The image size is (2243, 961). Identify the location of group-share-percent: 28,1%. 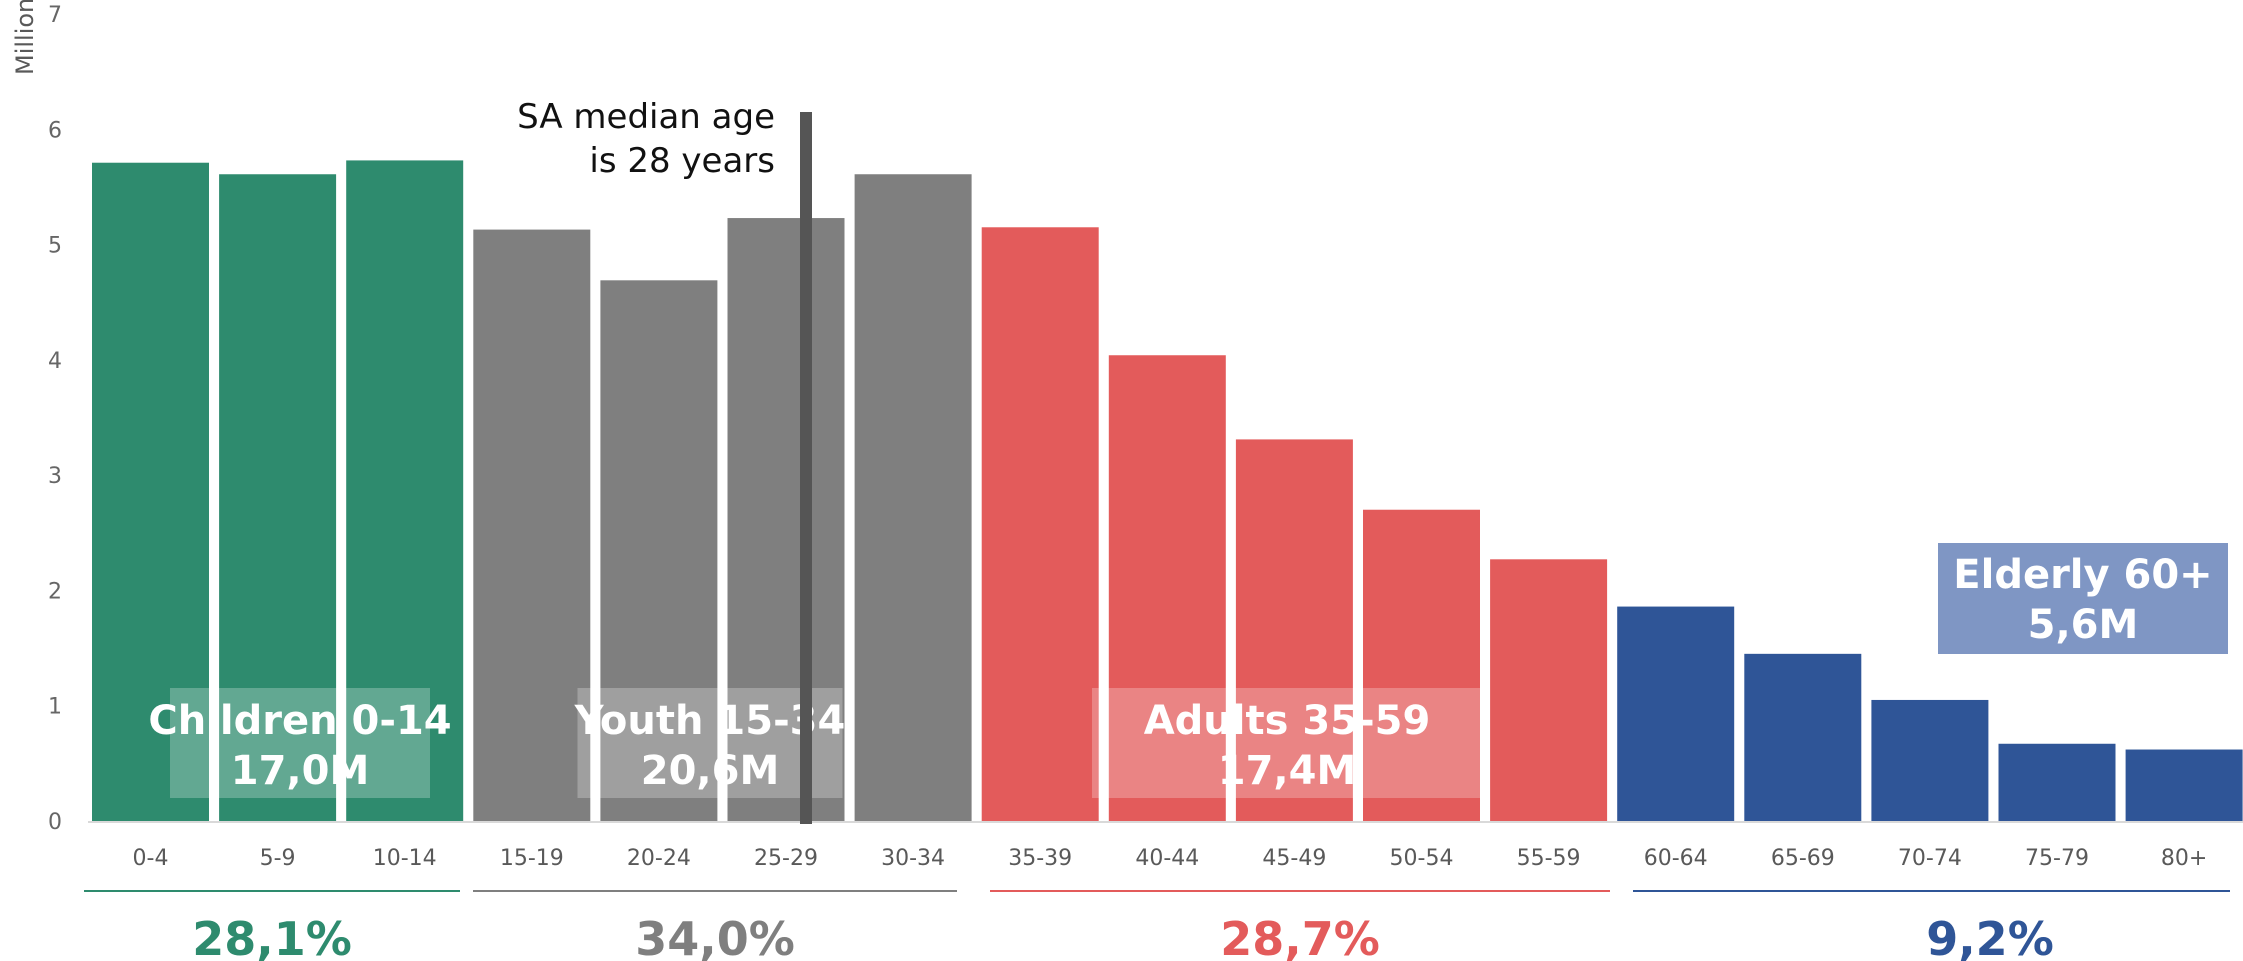
(272, 936).